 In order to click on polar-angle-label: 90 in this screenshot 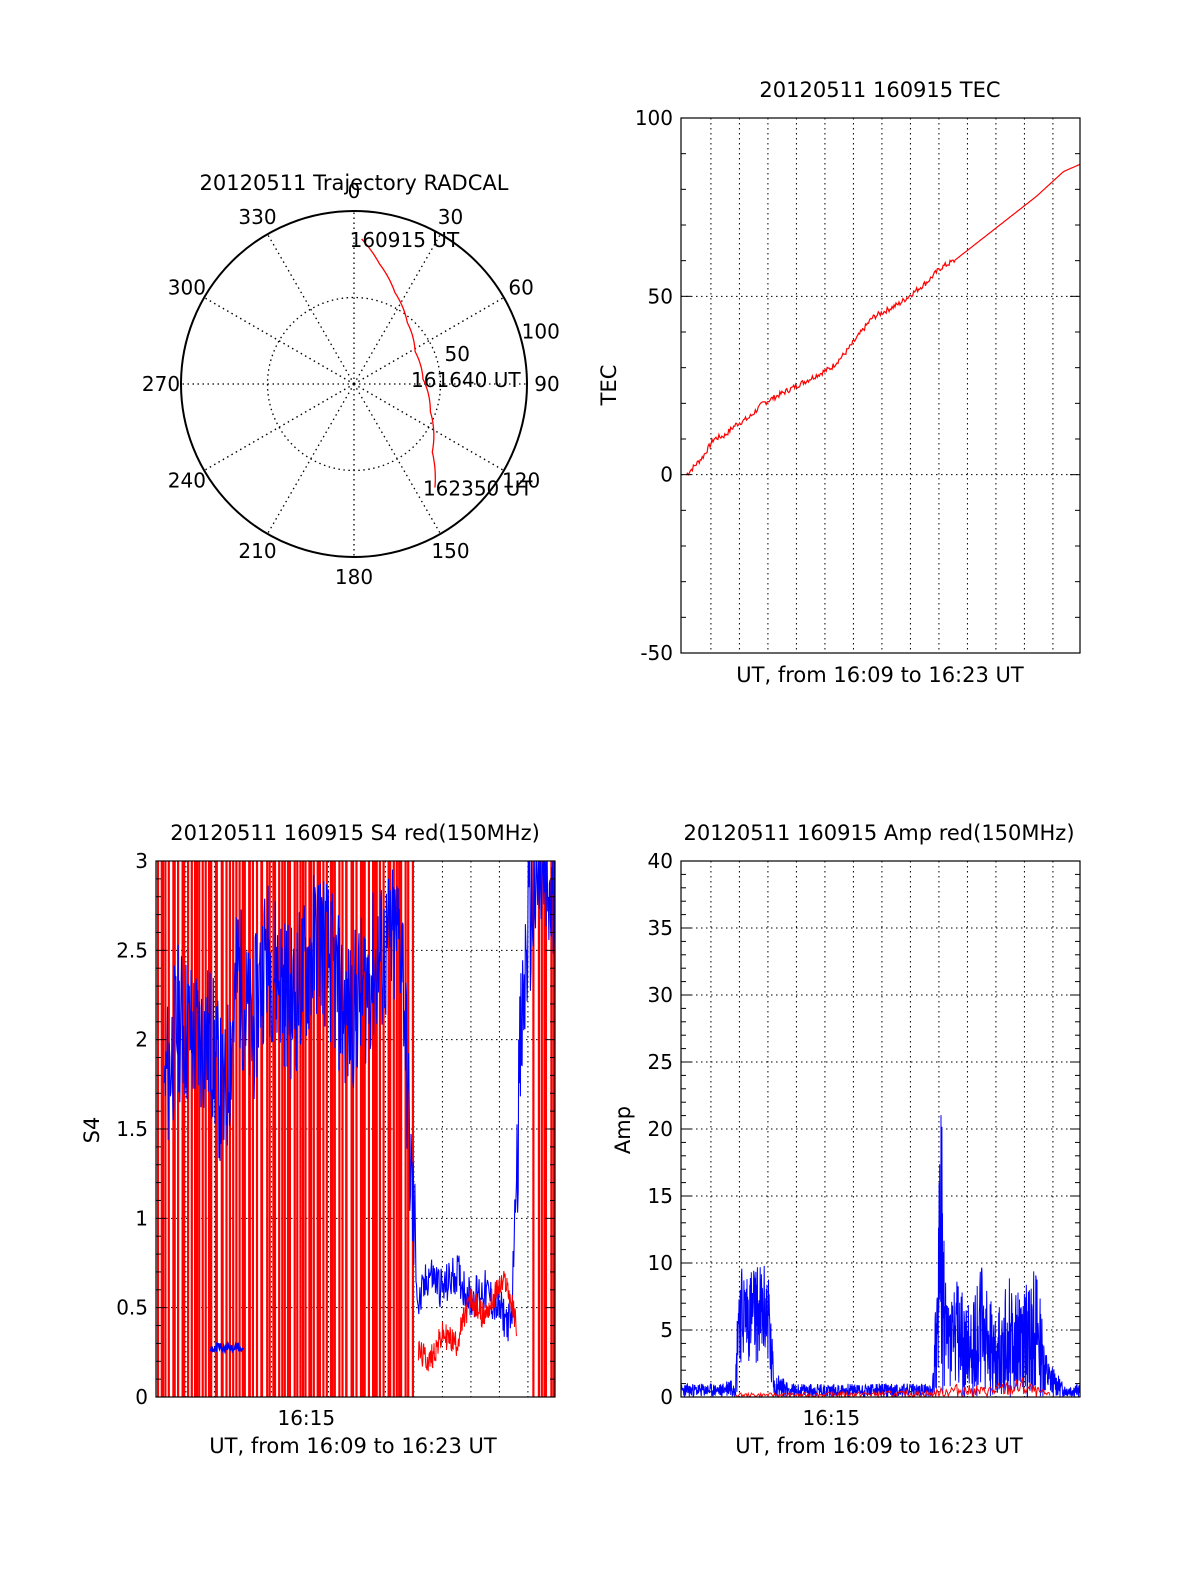, I will do `click(546, 384)`.